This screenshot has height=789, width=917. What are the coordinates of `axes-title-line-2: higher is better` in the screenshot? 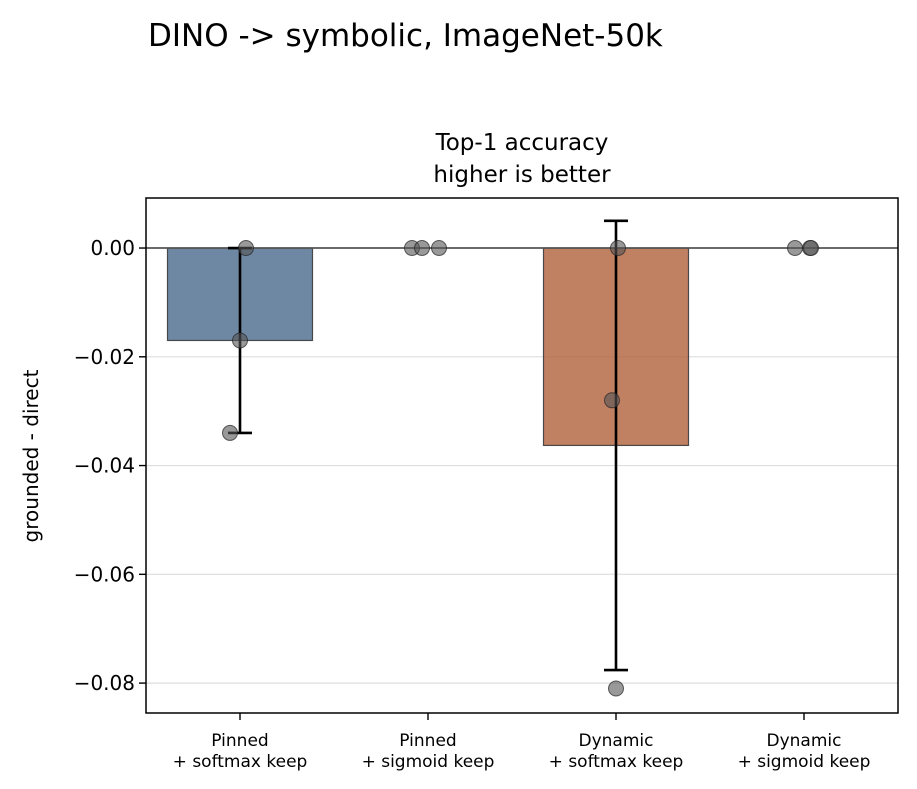 It's located at (522, 175).